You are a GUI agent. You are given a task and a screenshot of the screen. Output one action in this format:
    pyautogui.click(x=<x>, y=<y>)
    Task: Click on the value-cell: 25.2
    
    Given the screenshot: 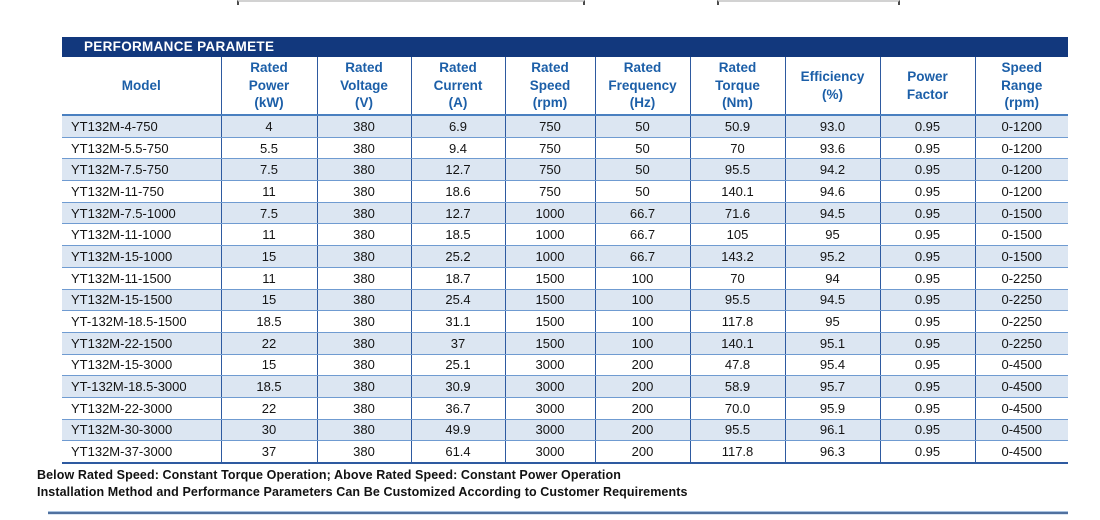 What is the action you would take?
    pyautogui.click(x=457, y=256)
    